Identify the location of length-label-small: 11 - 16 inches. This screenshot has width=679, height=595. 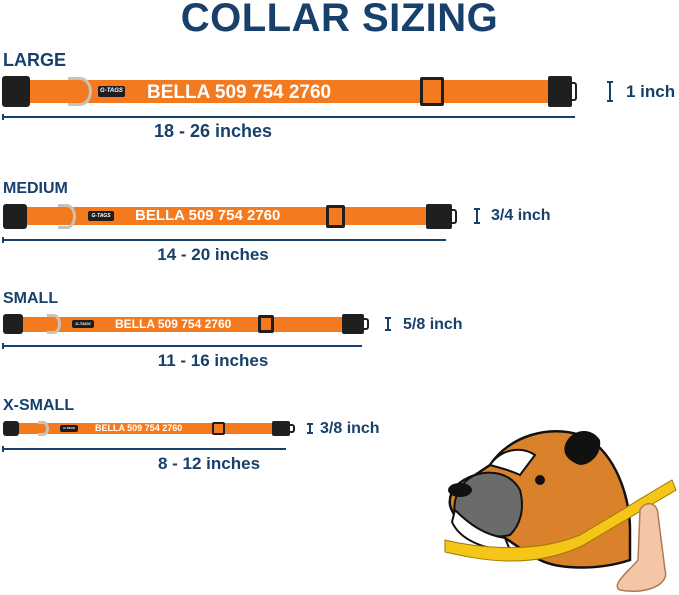
(213, 360).